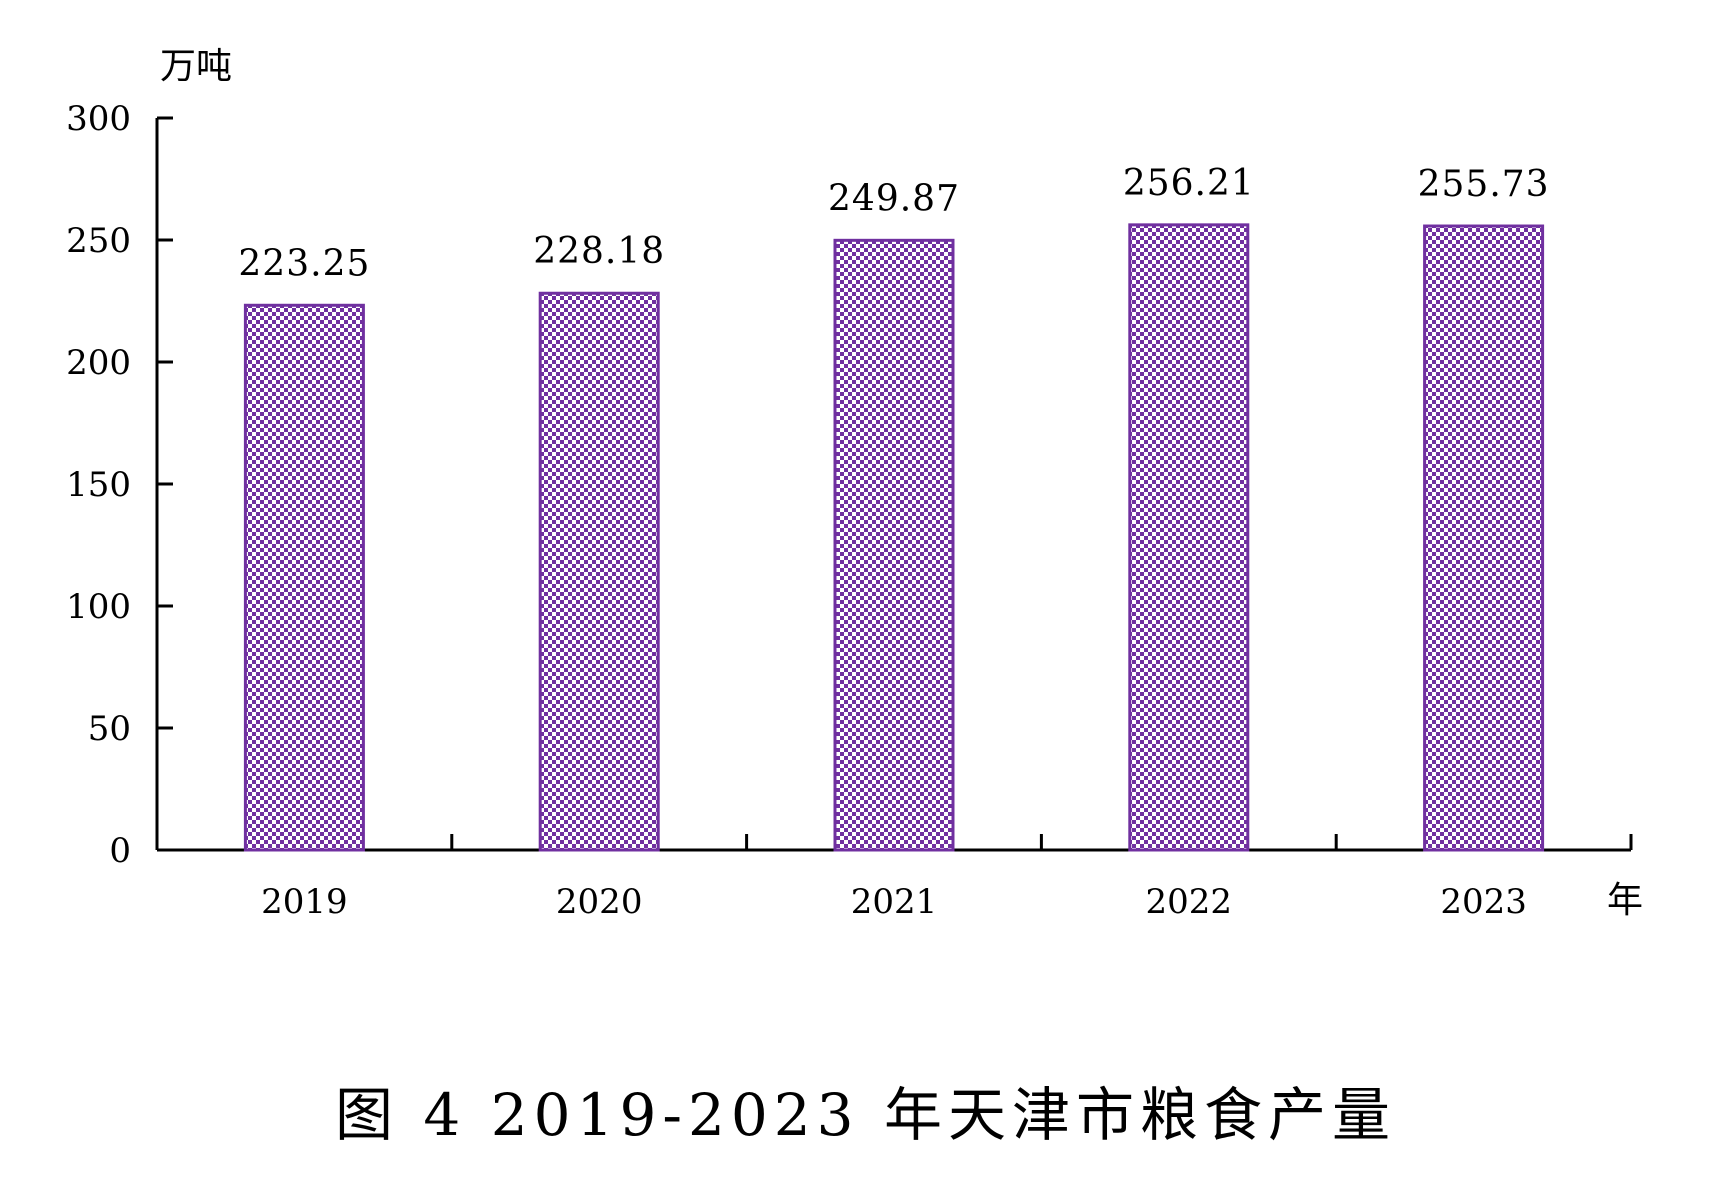 The image size is (1731, 1191). I want to click on x-tick-label: 2023, so click(1483, 902).